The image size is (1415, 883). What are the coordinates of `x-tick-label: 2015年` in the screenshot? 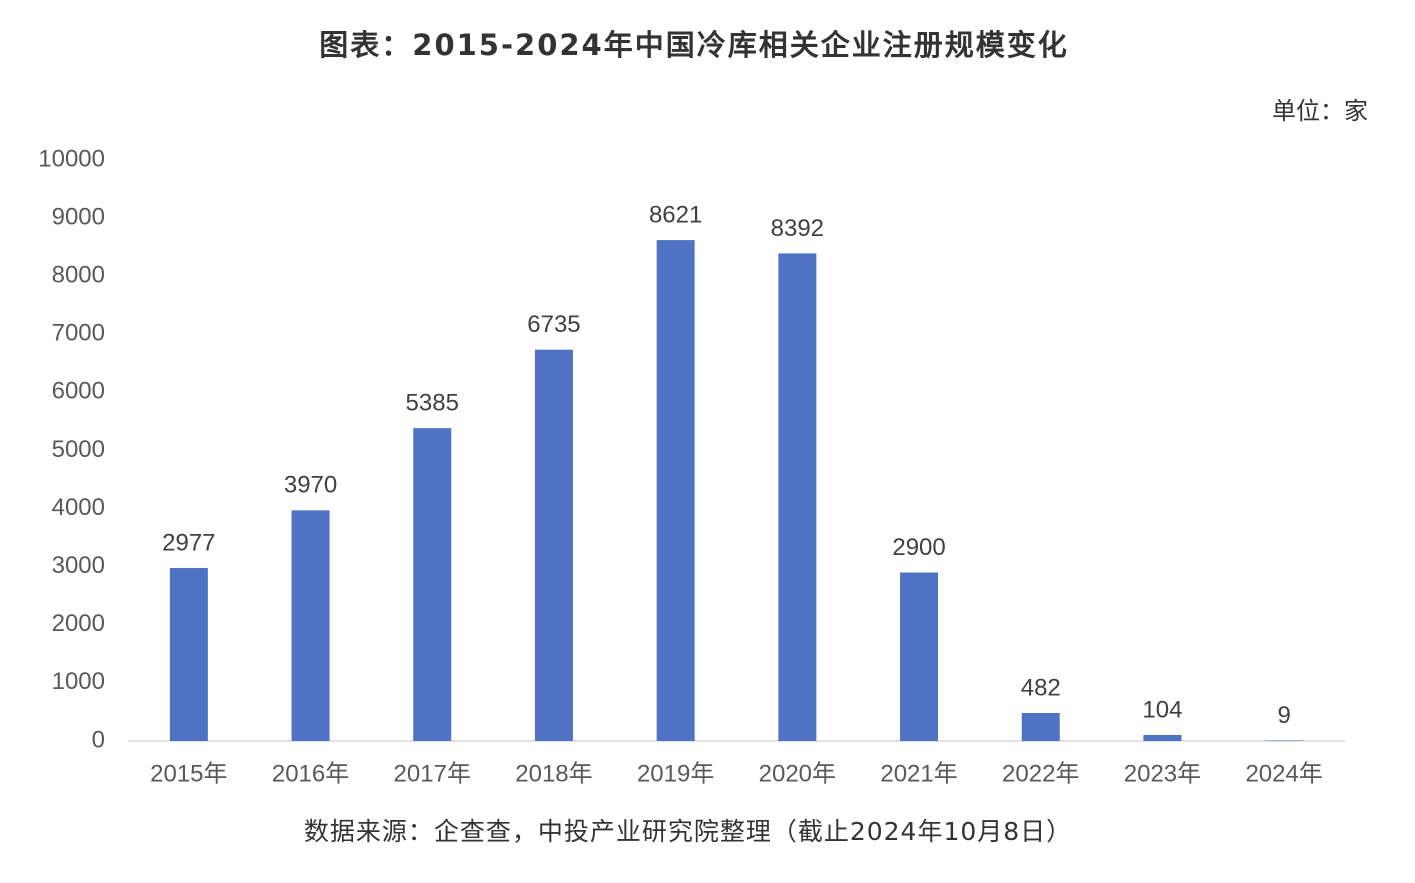 It's located at (188, 773).